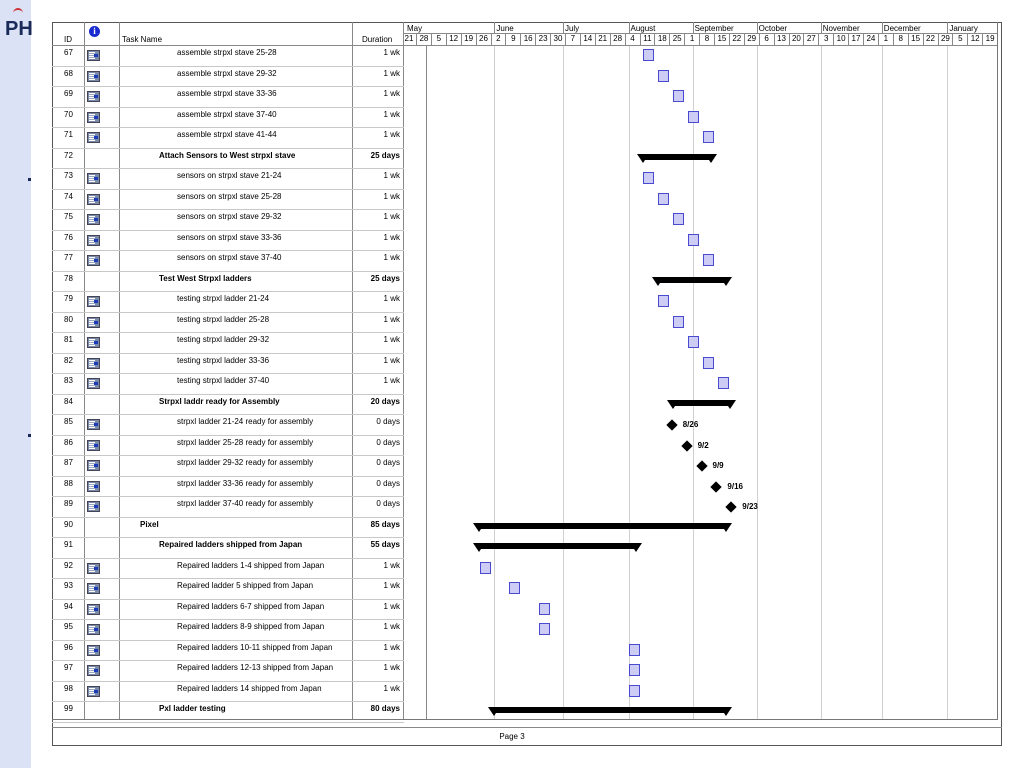  I want to click on task-row: 77 sensors on strpxl stave 37-40 1 wk, so click(228, 261).